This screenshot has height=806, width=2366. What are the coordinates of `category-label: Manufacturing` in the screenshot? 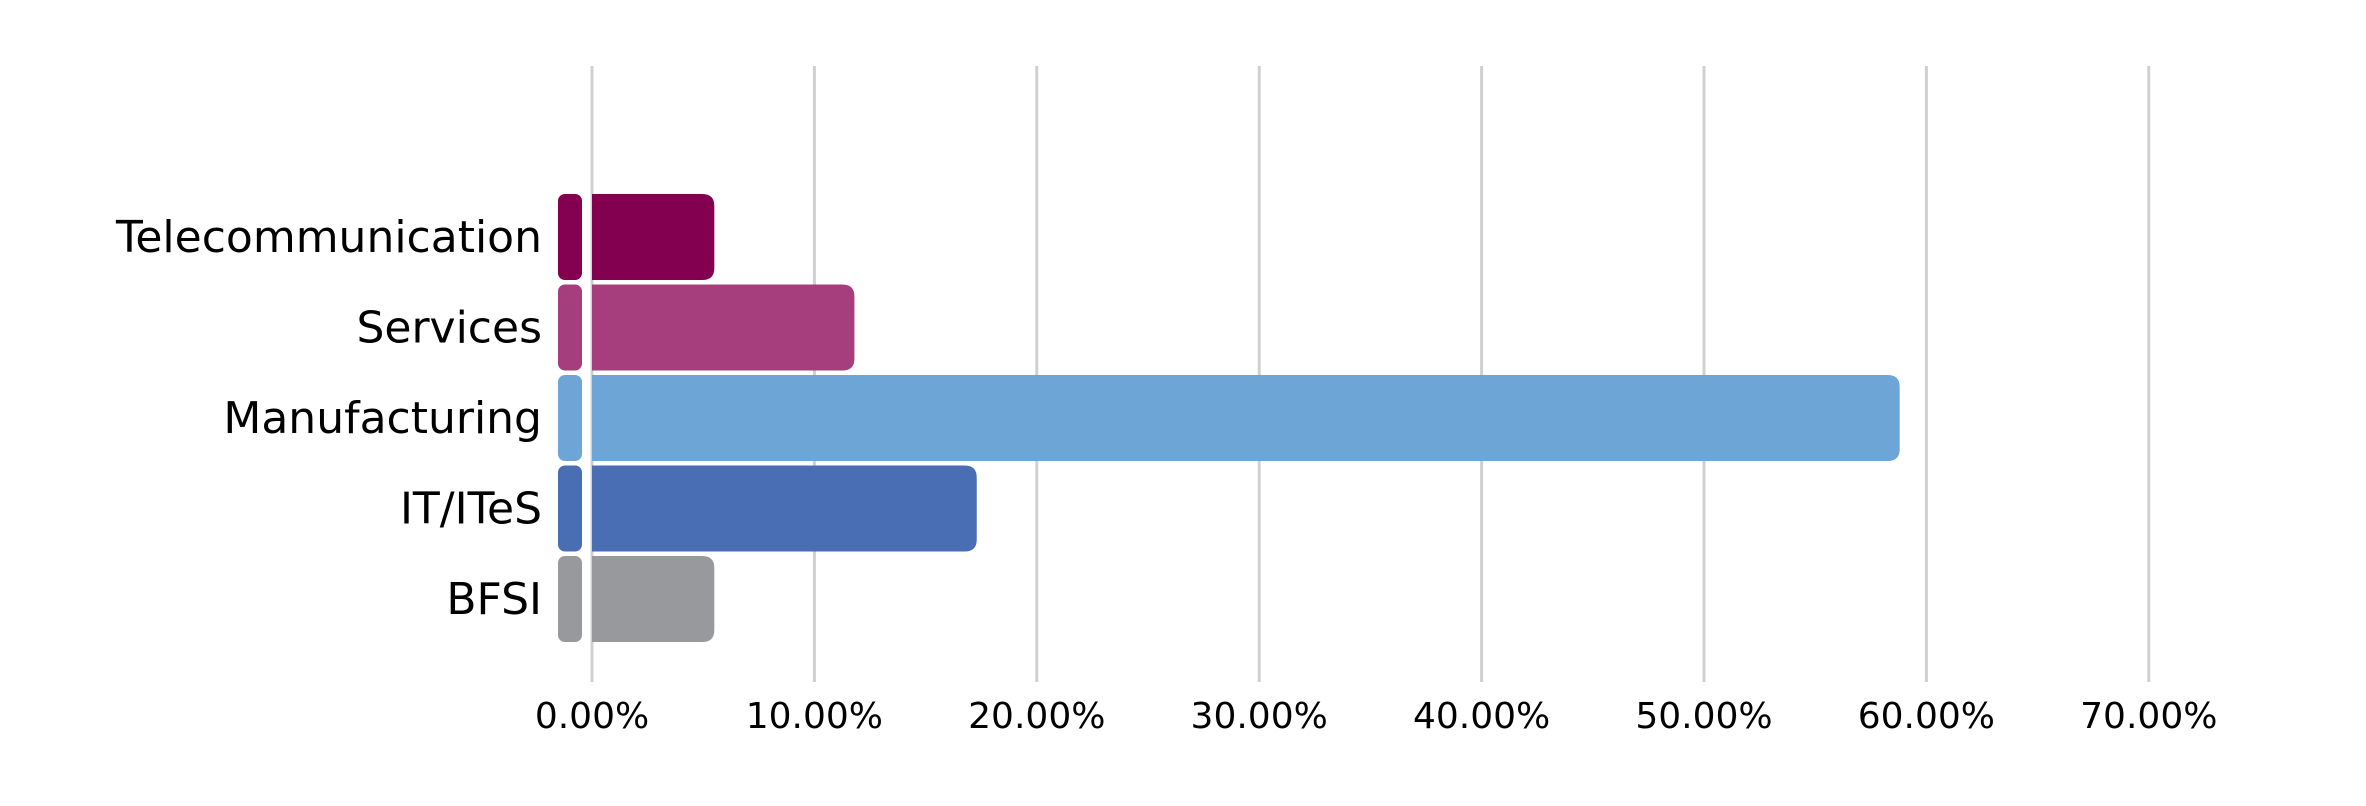 It's located at (382, 418).